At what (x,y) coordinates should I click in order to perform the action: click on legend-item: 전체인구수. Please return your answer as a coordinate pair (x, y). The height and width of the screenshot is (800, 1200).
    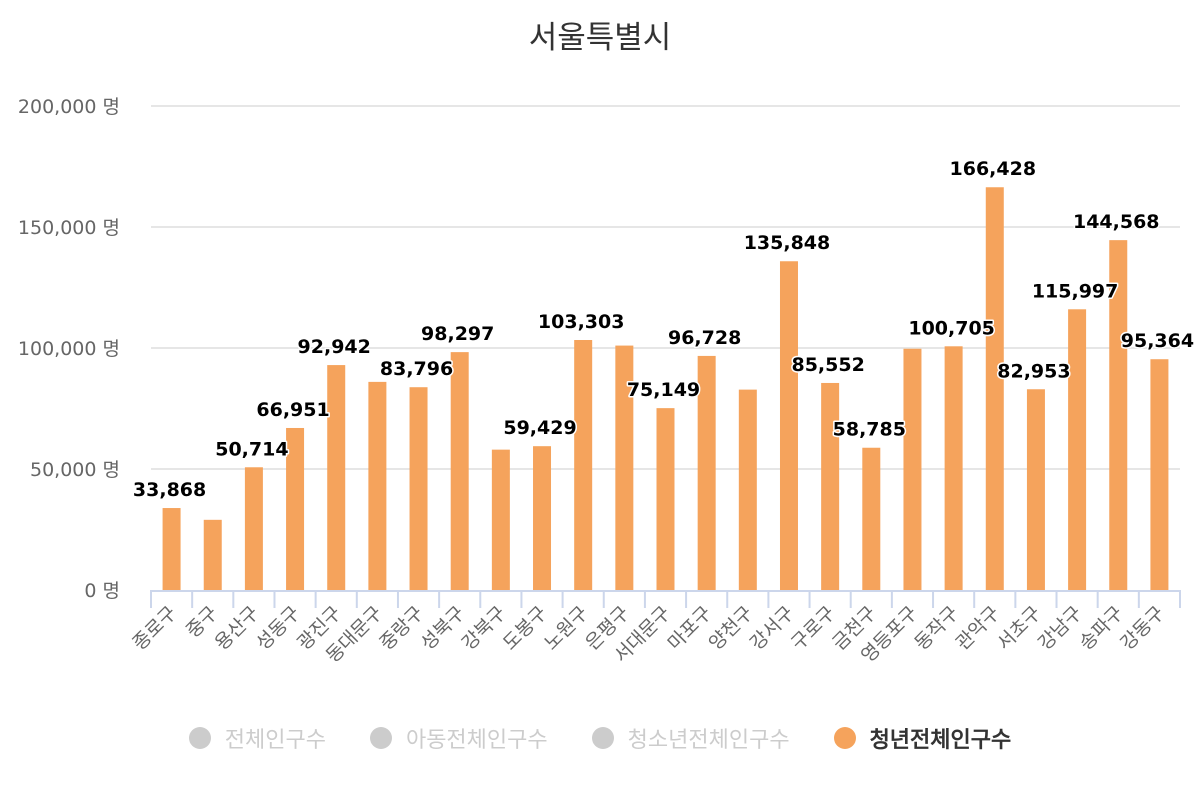
    Looking at the image, I should click on (257, 738).